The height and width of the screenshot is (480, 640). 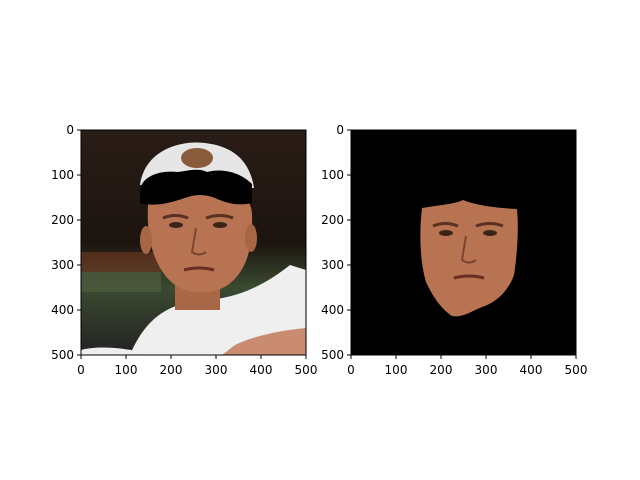 What do you see at coordinates (62, 265) in the screenshot?
I see `left-y-tick-label: 300` at bounding box center [62, 265].